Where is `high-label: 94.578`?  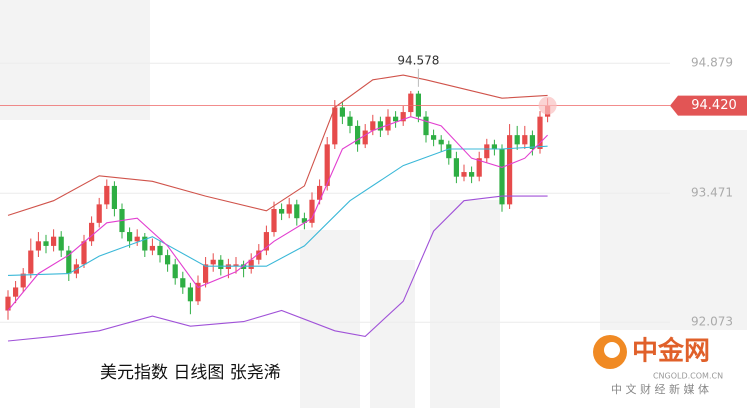 high-label: 94.578 is located at coordinates (418, 60).